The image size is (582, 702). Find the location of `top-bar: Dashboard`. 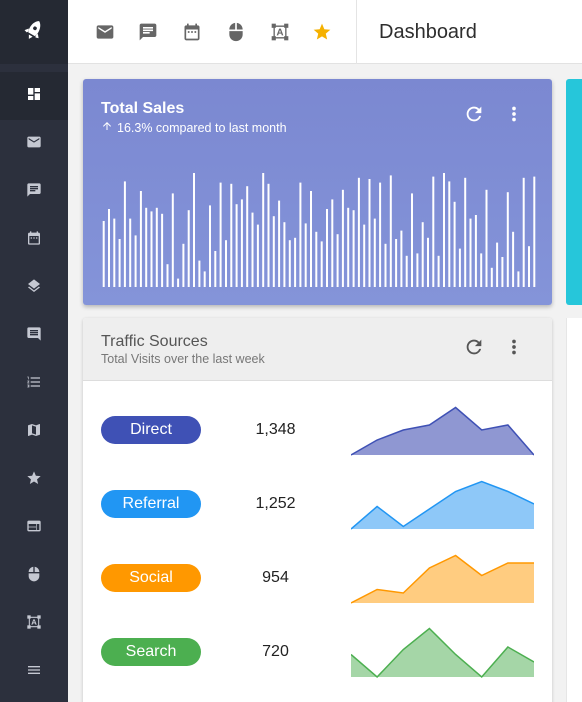

top-bar: Dashboard is located at coordinates (325, 32).